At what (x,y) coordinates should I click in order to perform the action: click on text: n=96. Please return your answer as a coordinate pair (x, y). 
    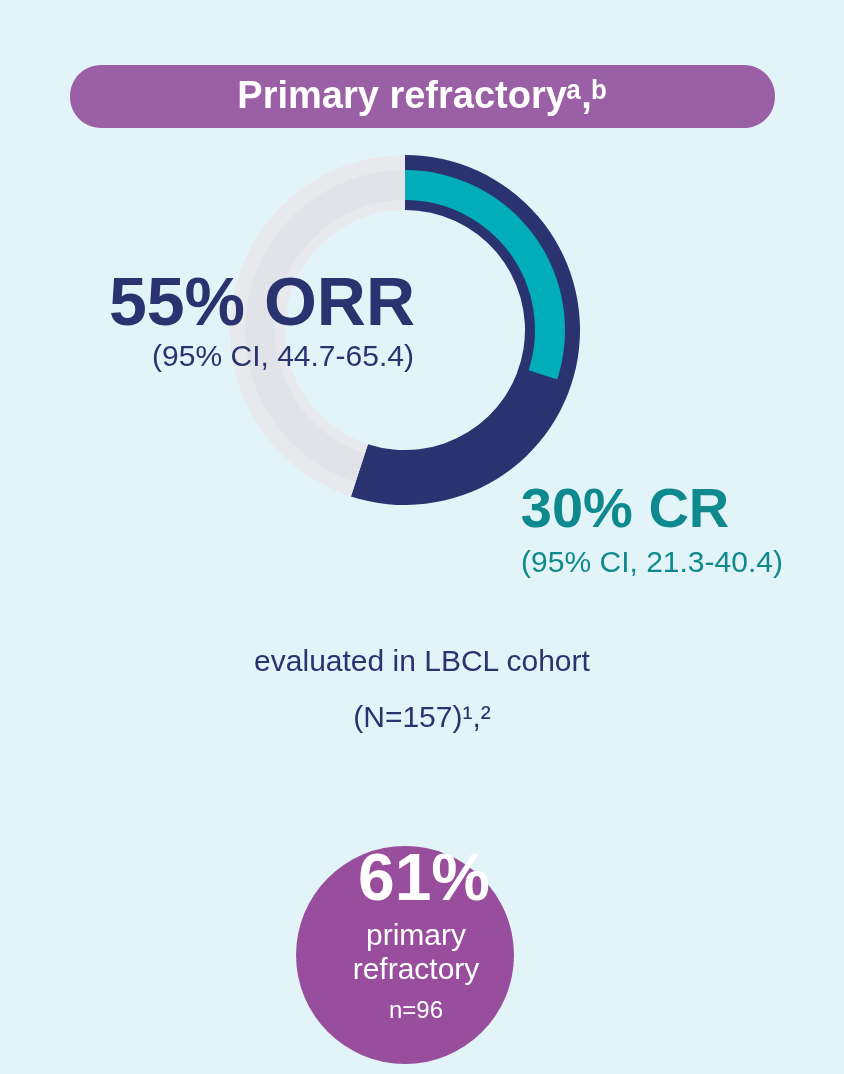
    Looking at the image, I should click on (416, 1009).